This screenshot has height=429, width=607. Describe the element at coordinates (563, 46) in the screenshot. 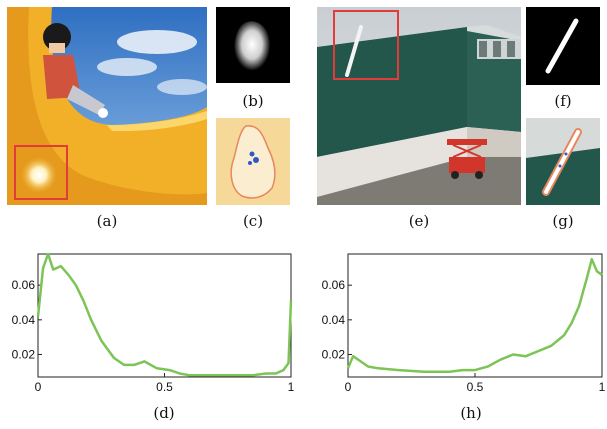

I see `photo-f-mask` at that location.